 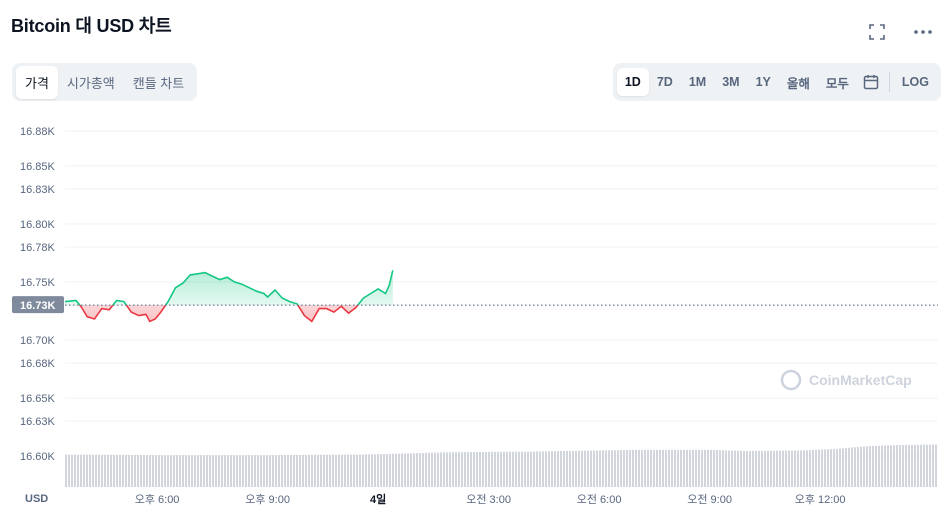 What do you see at coordinates (38, 132) in the screenshot?
I see `y-tick-label: 16.88K` at bounding box center [38, 132].